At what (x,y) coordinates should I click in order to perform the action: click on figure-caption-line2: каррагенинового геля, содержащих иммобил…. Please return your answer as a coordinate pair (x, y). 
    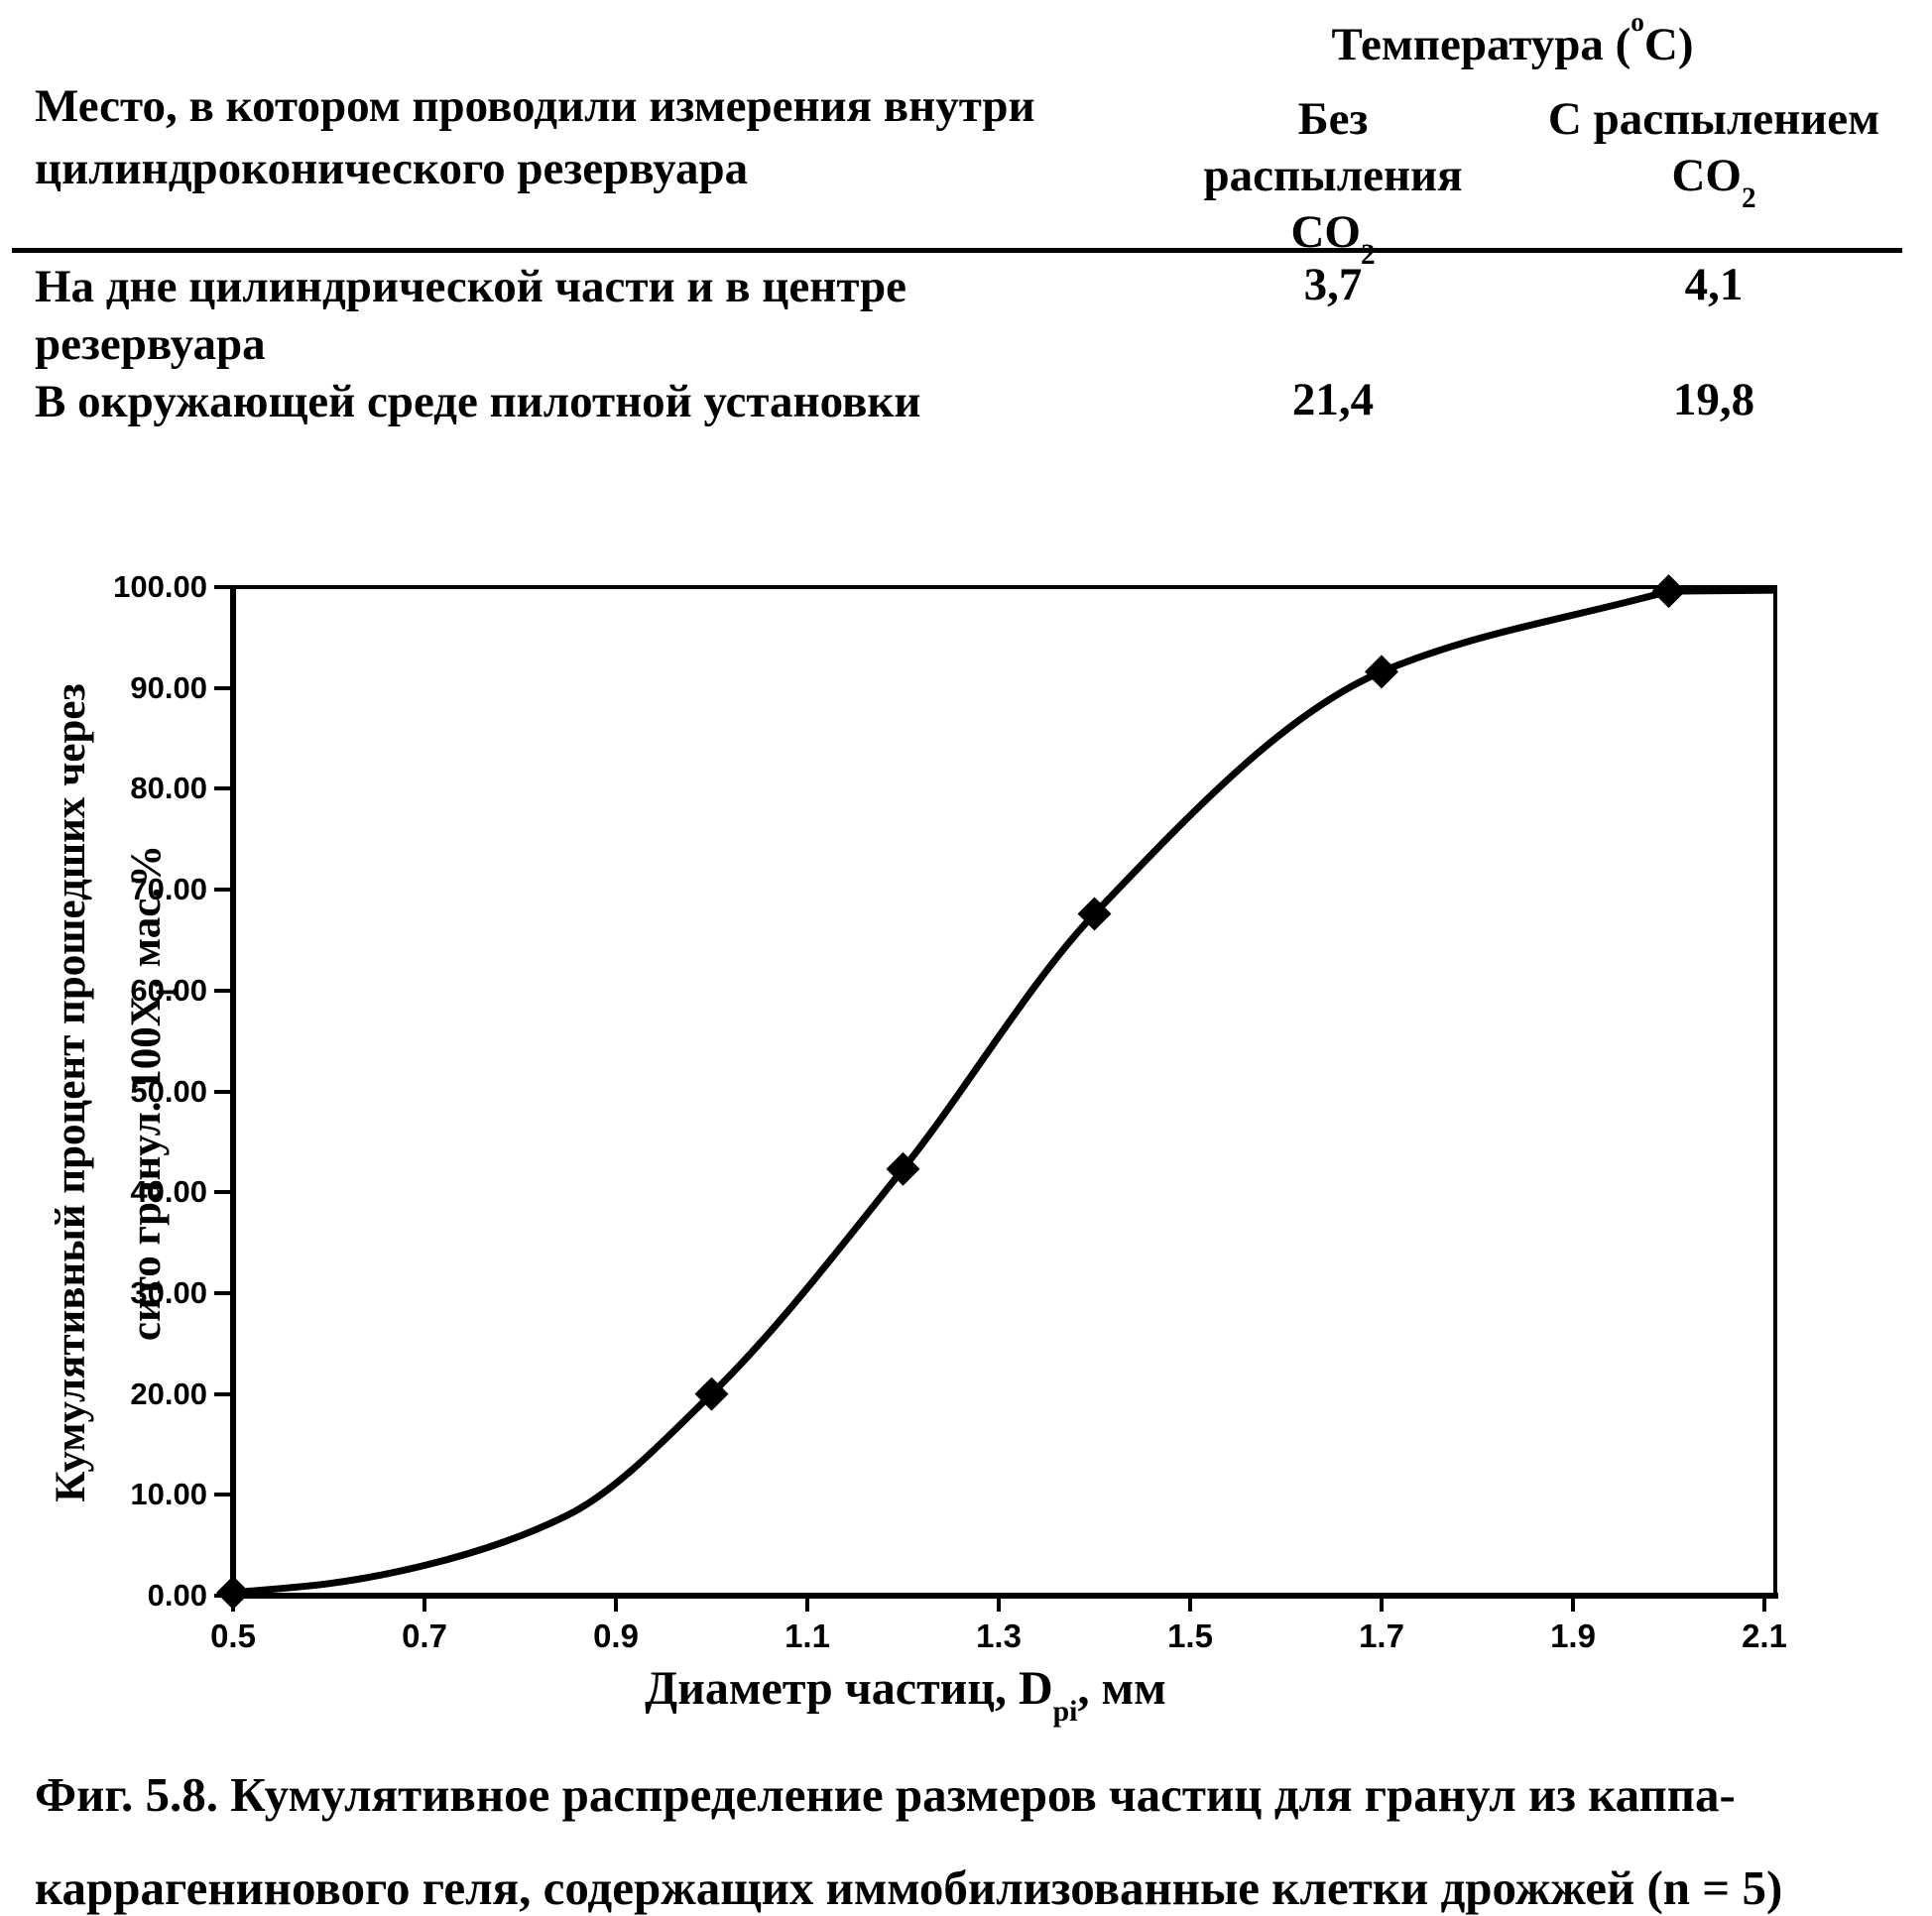
    Looking at the image, I should click on (909, 1887).